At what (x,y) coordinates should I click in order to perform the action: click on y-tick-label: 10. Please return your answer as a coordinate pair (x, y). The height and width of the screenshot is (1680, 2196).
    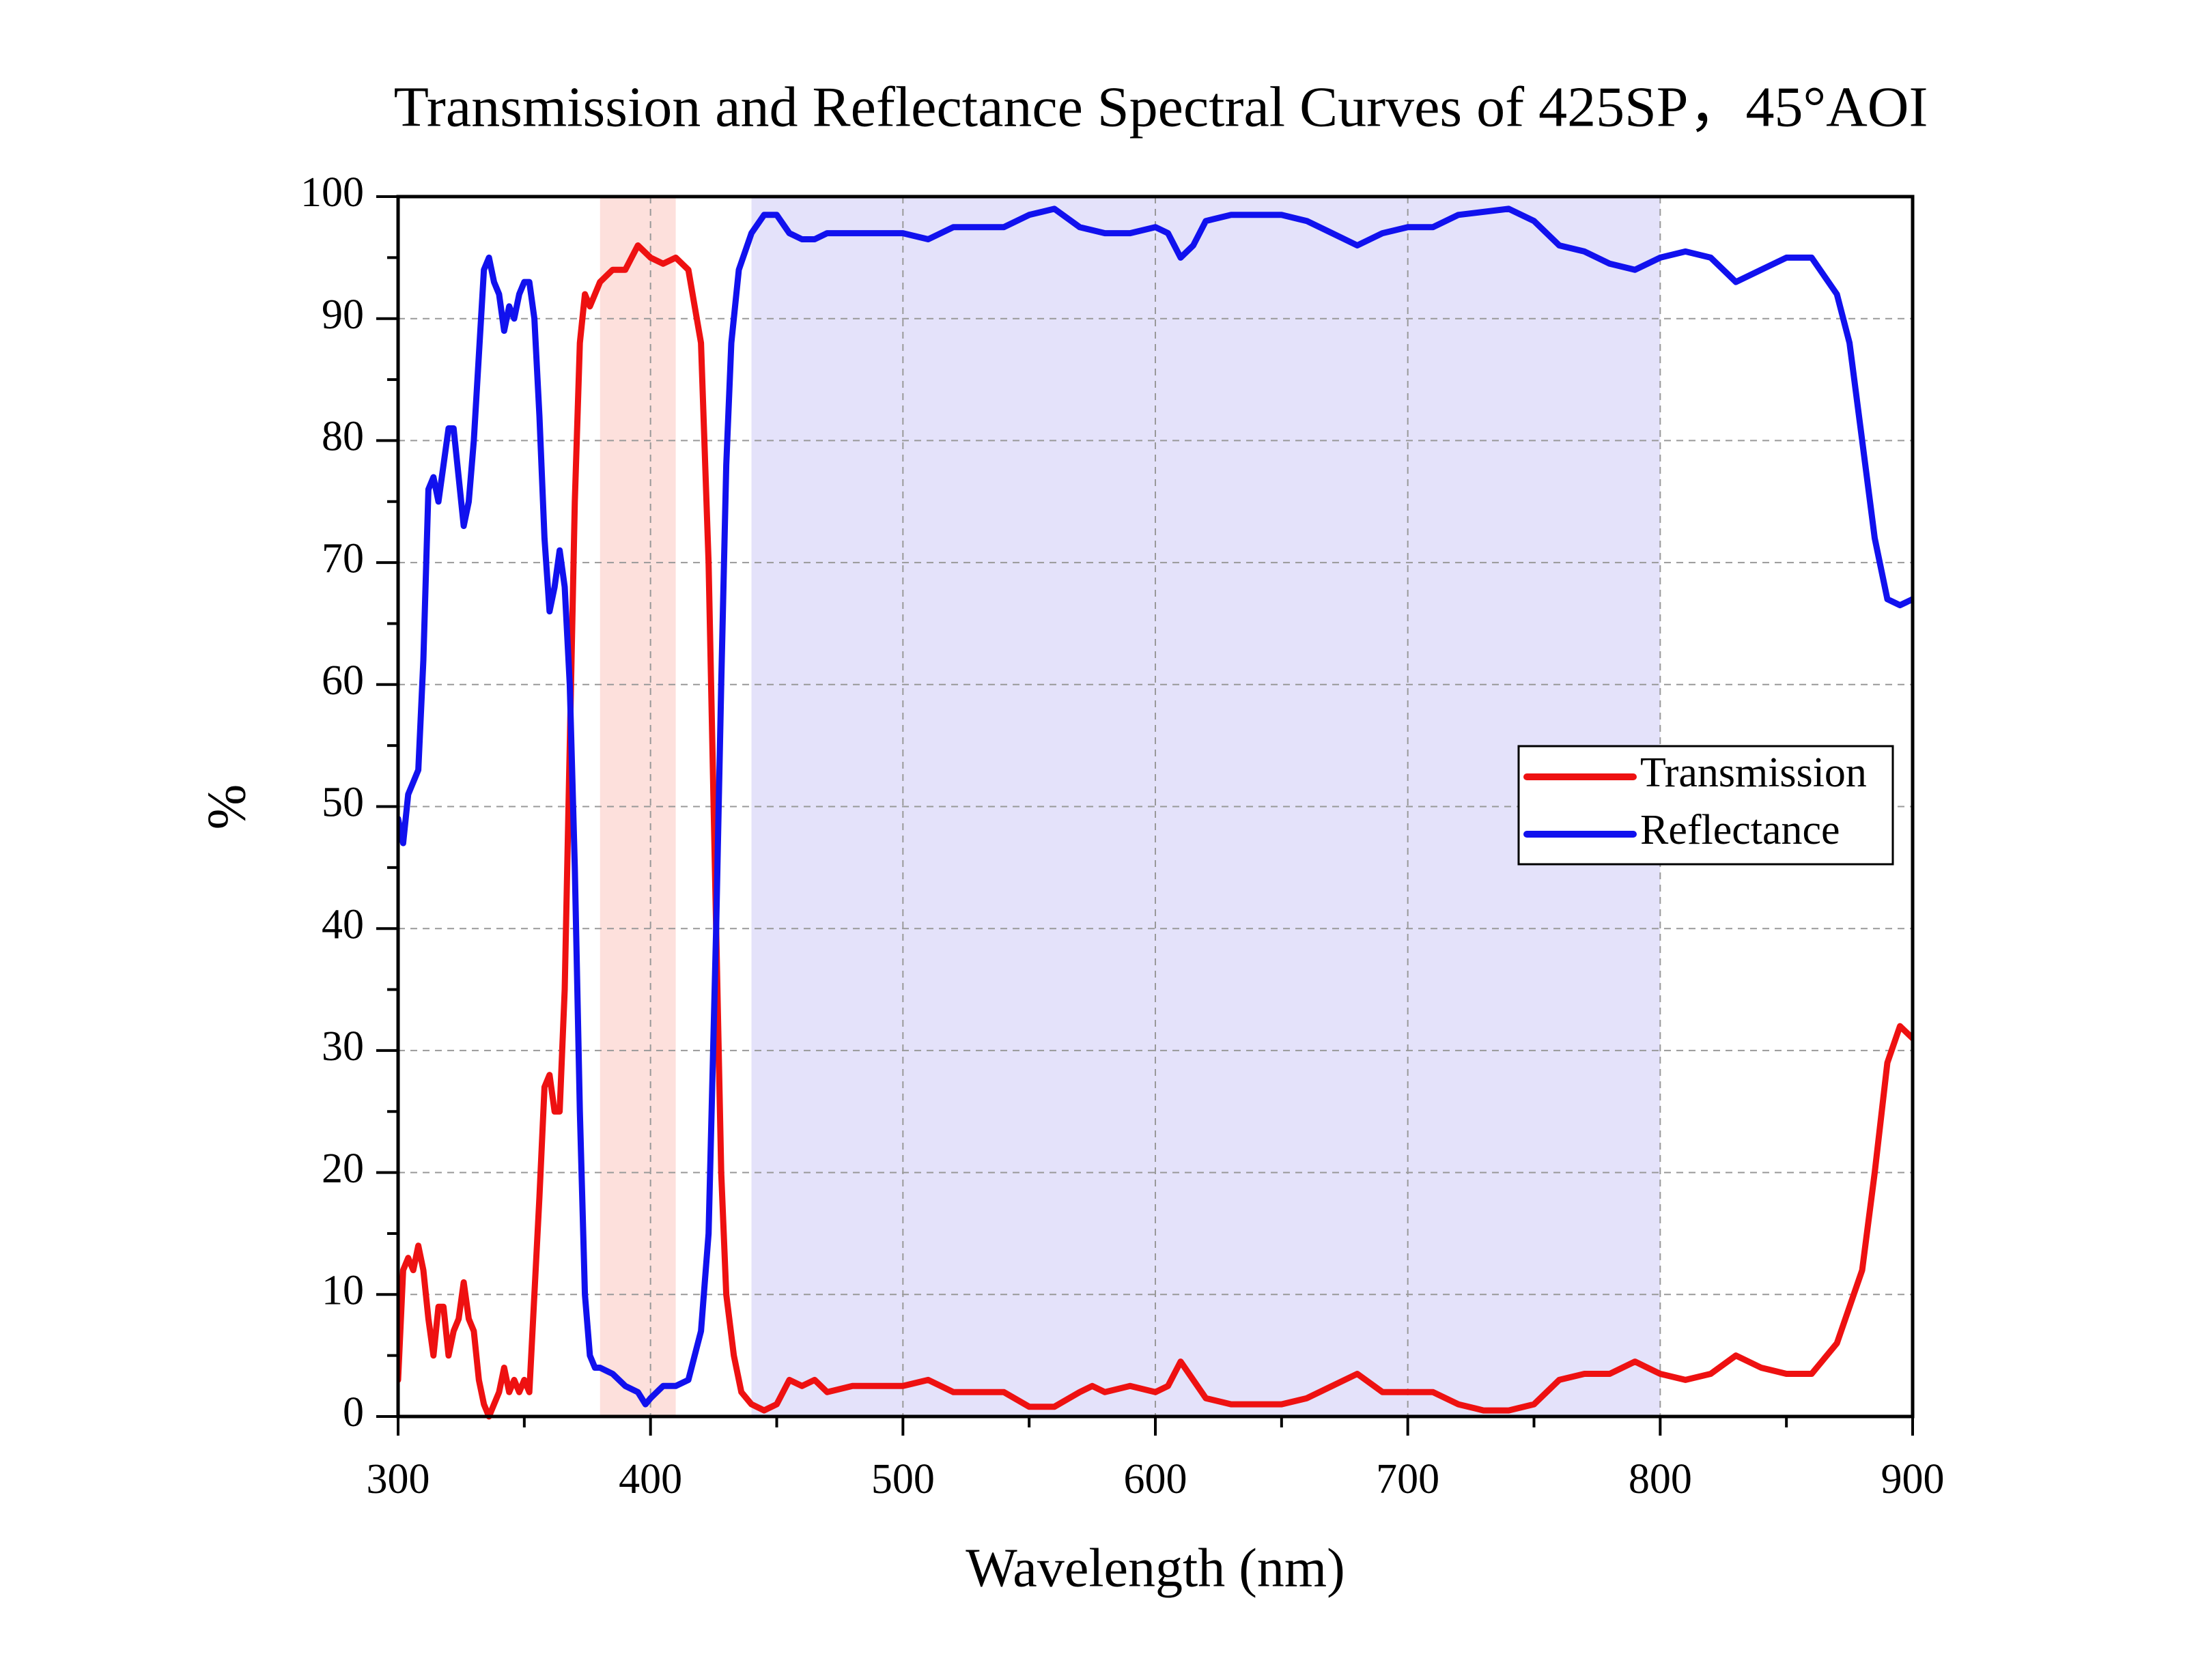
    Looking at the image, I should click on (343, 1291).